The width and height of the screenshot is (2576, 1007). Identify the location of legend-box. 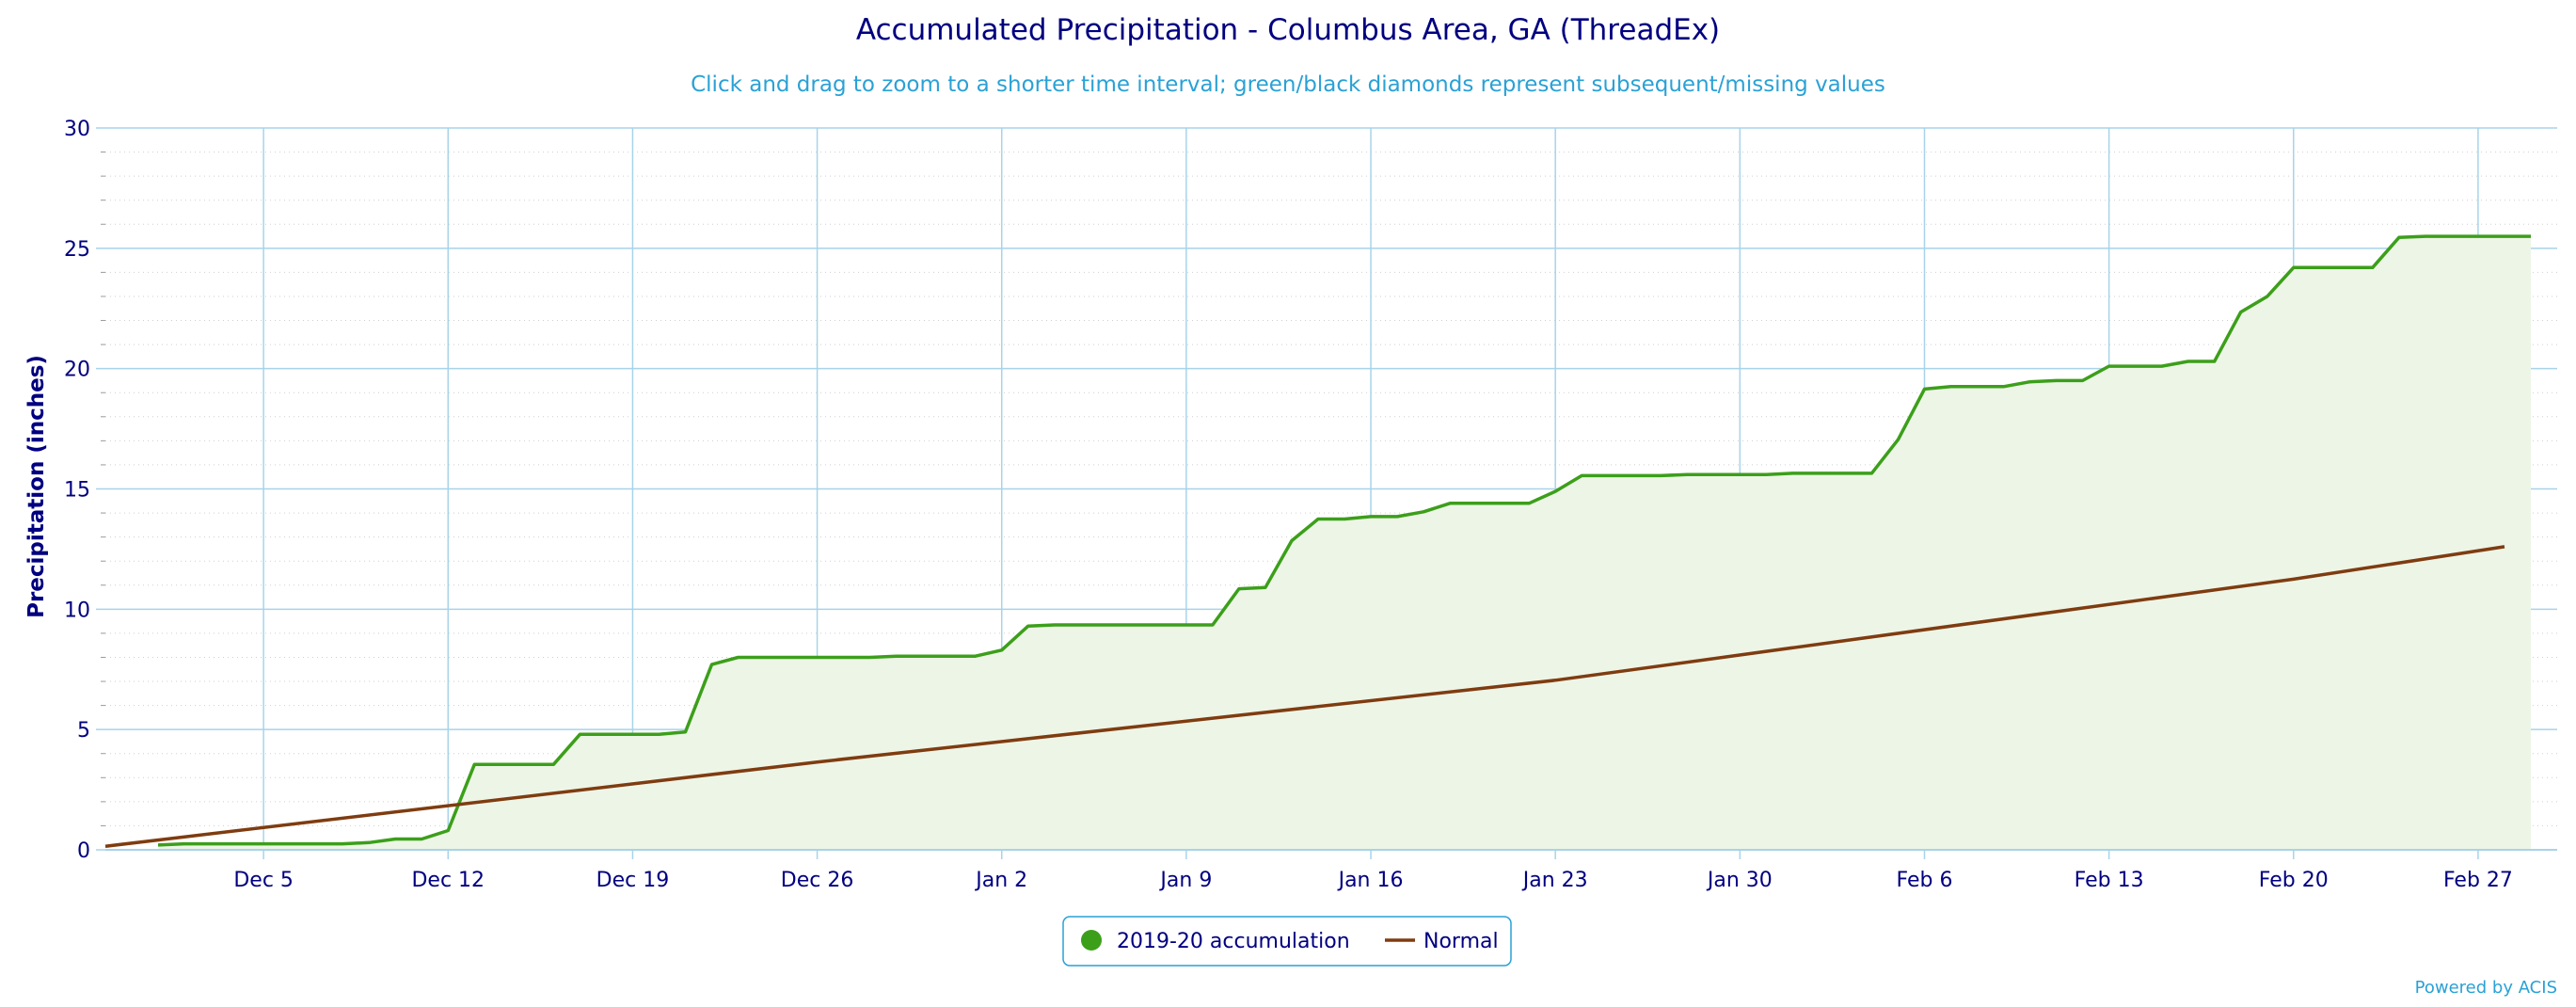
(1287, 941).